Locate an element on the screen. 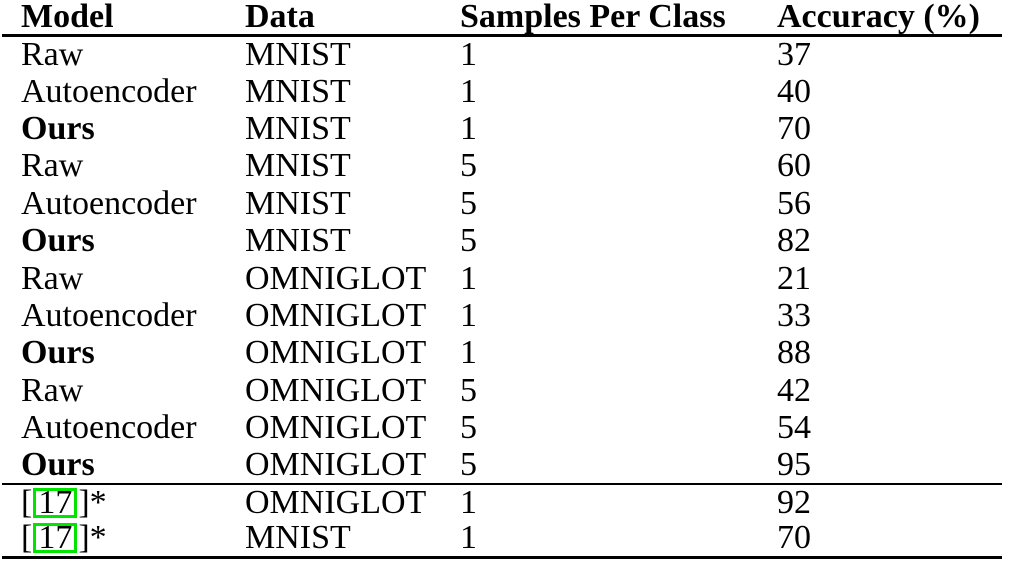 This screenshot has width=1009, height=565. table-body-footer: [17]* OMNIGLOT 1 92[17]* MNIST 1 70 is located at coordinates (502, 521).